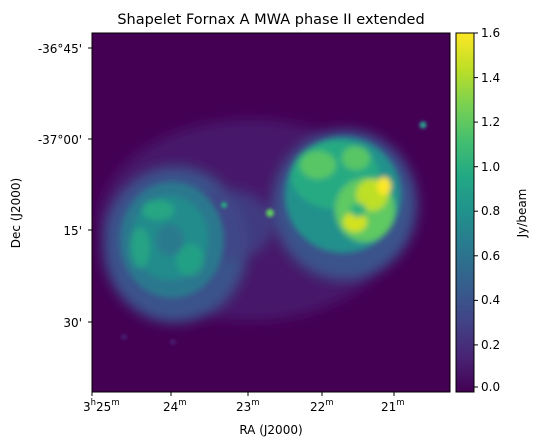 The width and height of the screenshot is (539, 446). Describe the element at coordinates (270, 430) in the screenshot. I see `x-axis-label: RA (J2000)` at that location.